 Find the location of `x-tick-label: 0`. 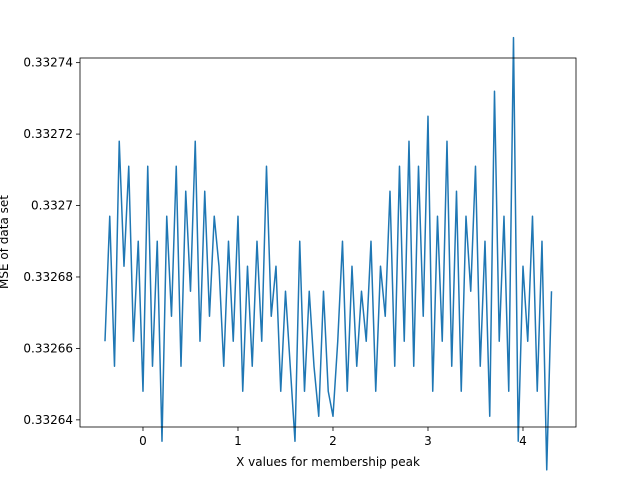

x-tick-label: 0 is located at coordinates (143, 441).